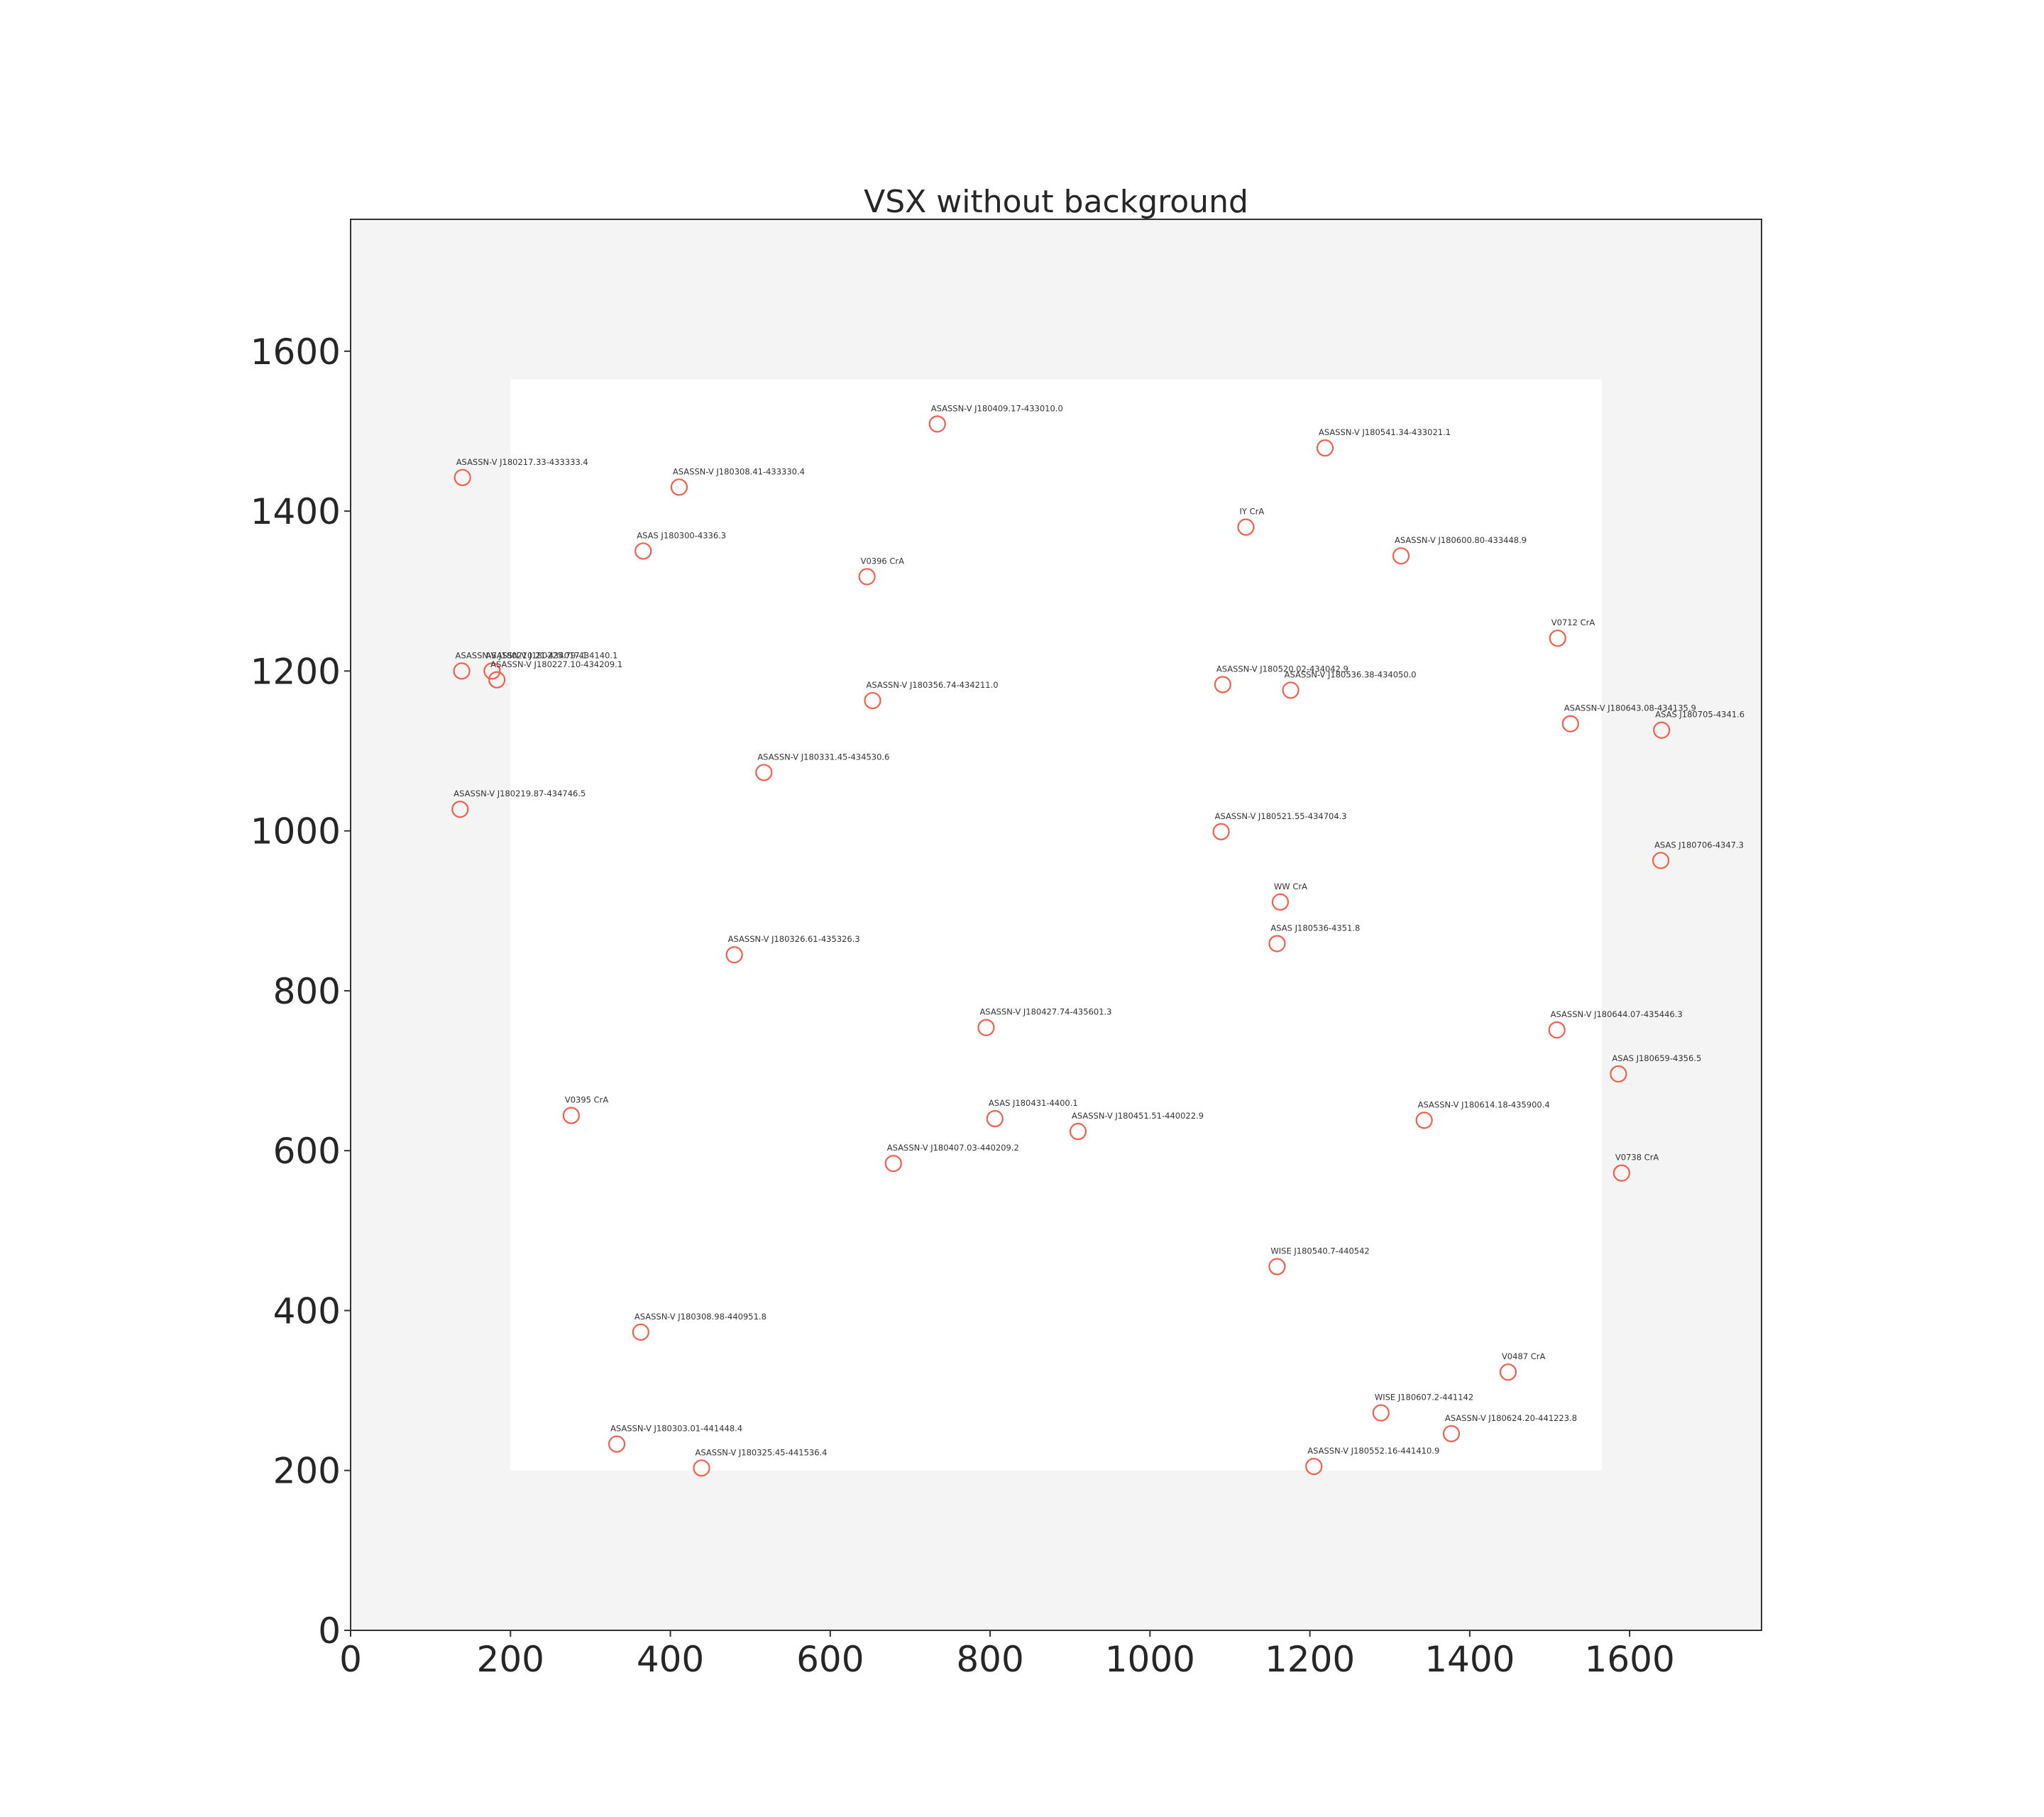  I want to click on point-label: ASASSN-V J180521.55-434704.3, so click(1281, 816).